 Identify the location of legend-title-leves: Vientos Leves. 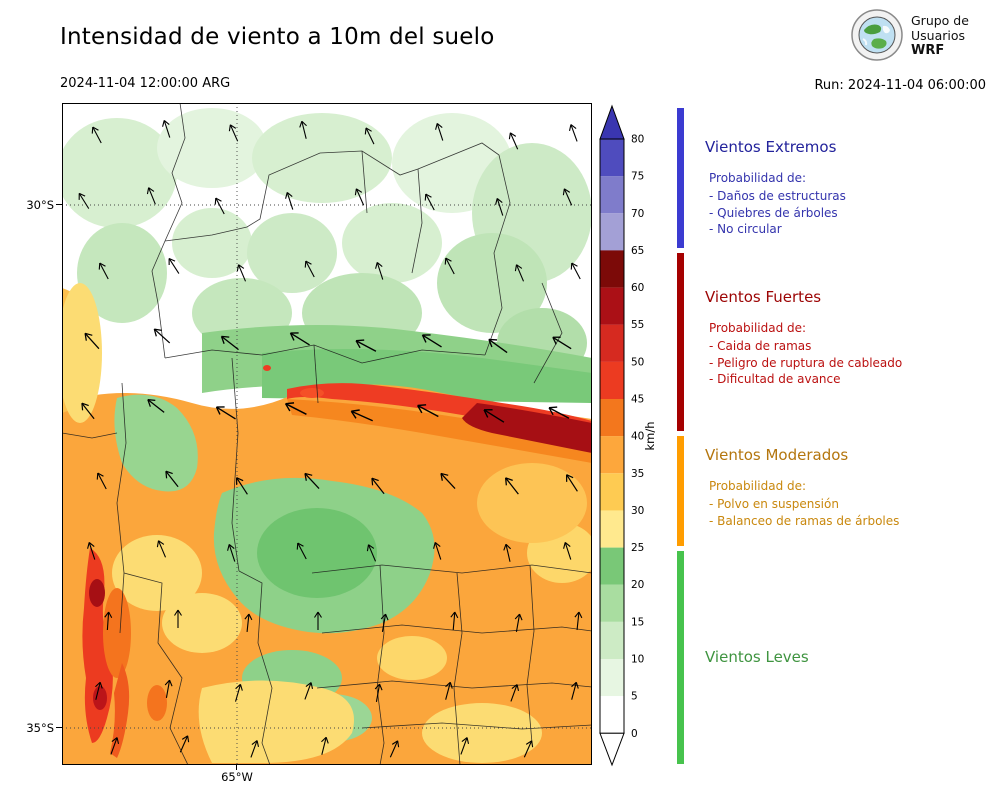
(757, 657).